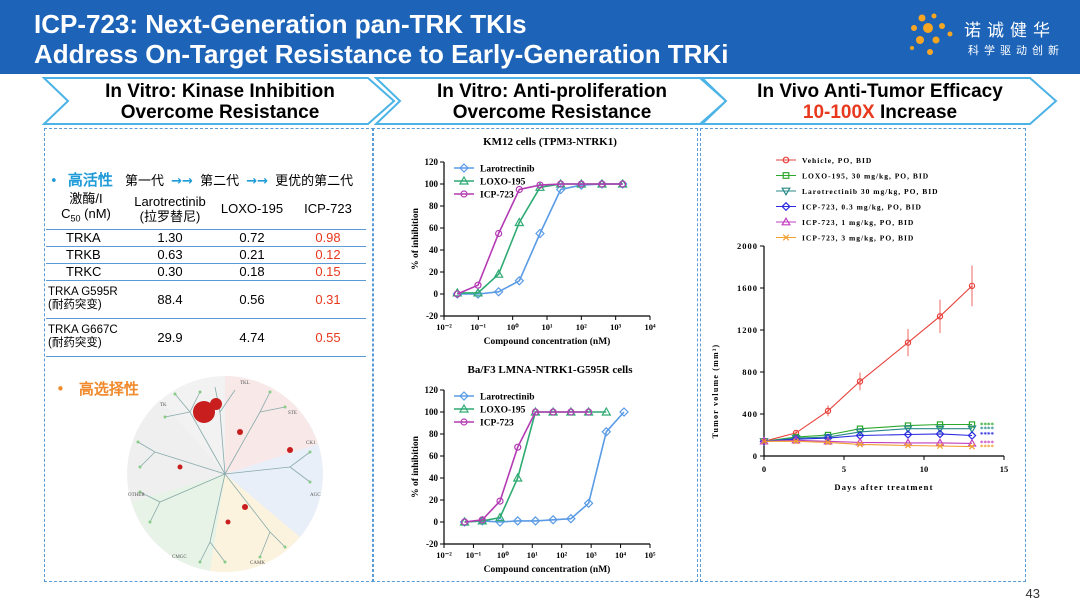 This screenshot has width=1080, height=608. What do you see at coordinates (86, 272) in the screenshot?
I see `kinase-cell: TRKC` at bounding box center [86, 272].